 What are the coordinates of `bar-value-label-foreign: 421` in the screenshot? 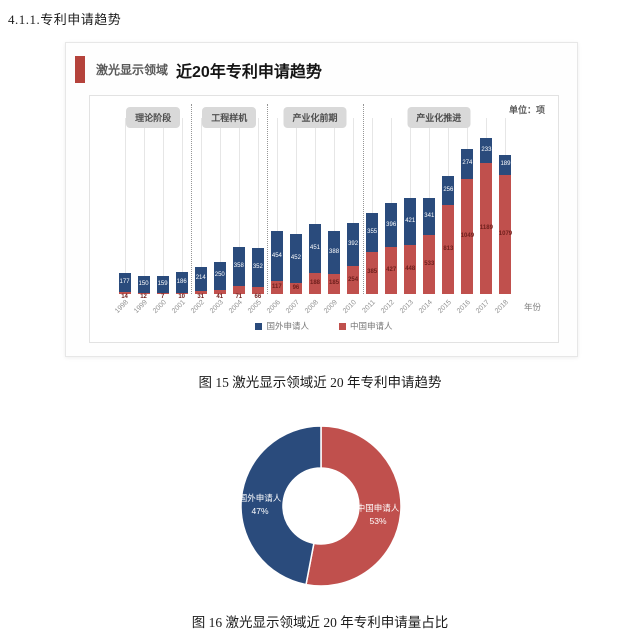 It's located at (410, 221).